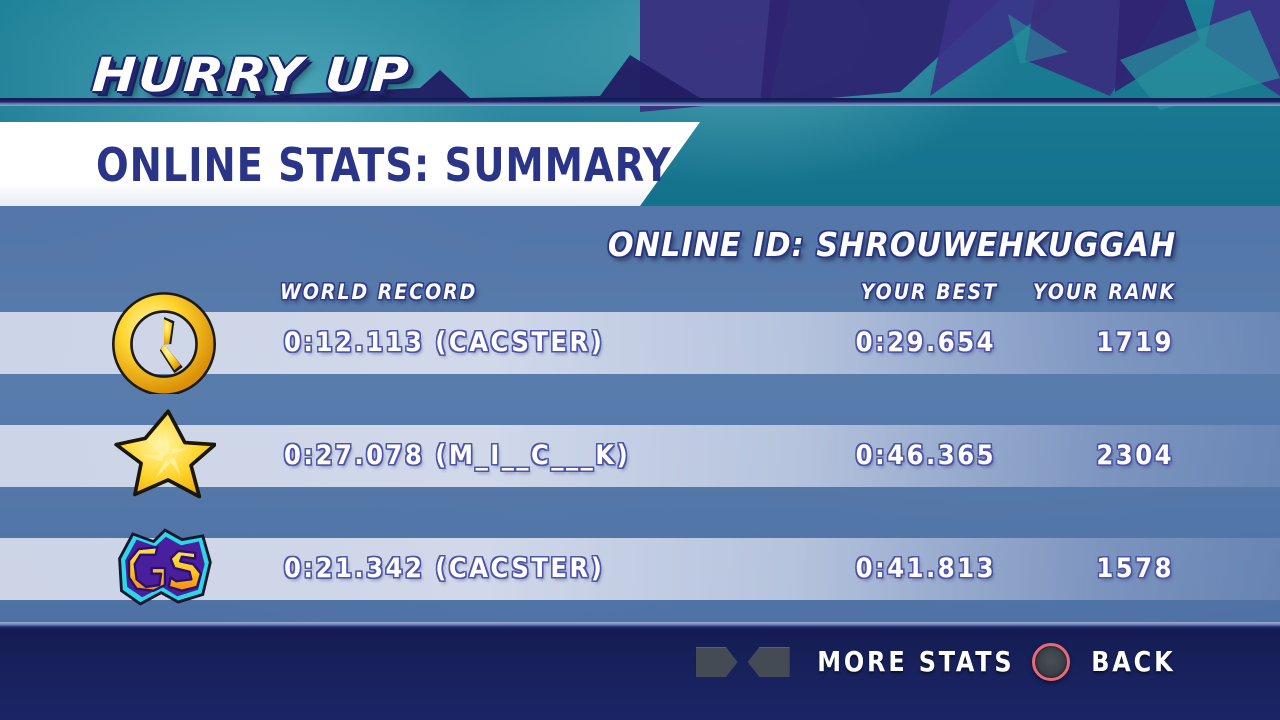 The image size is (1280, 720). Describe the element at coordinates (929, 292) in the screenshot. I see `column-header-your-best: YOUR BEST` at that location.